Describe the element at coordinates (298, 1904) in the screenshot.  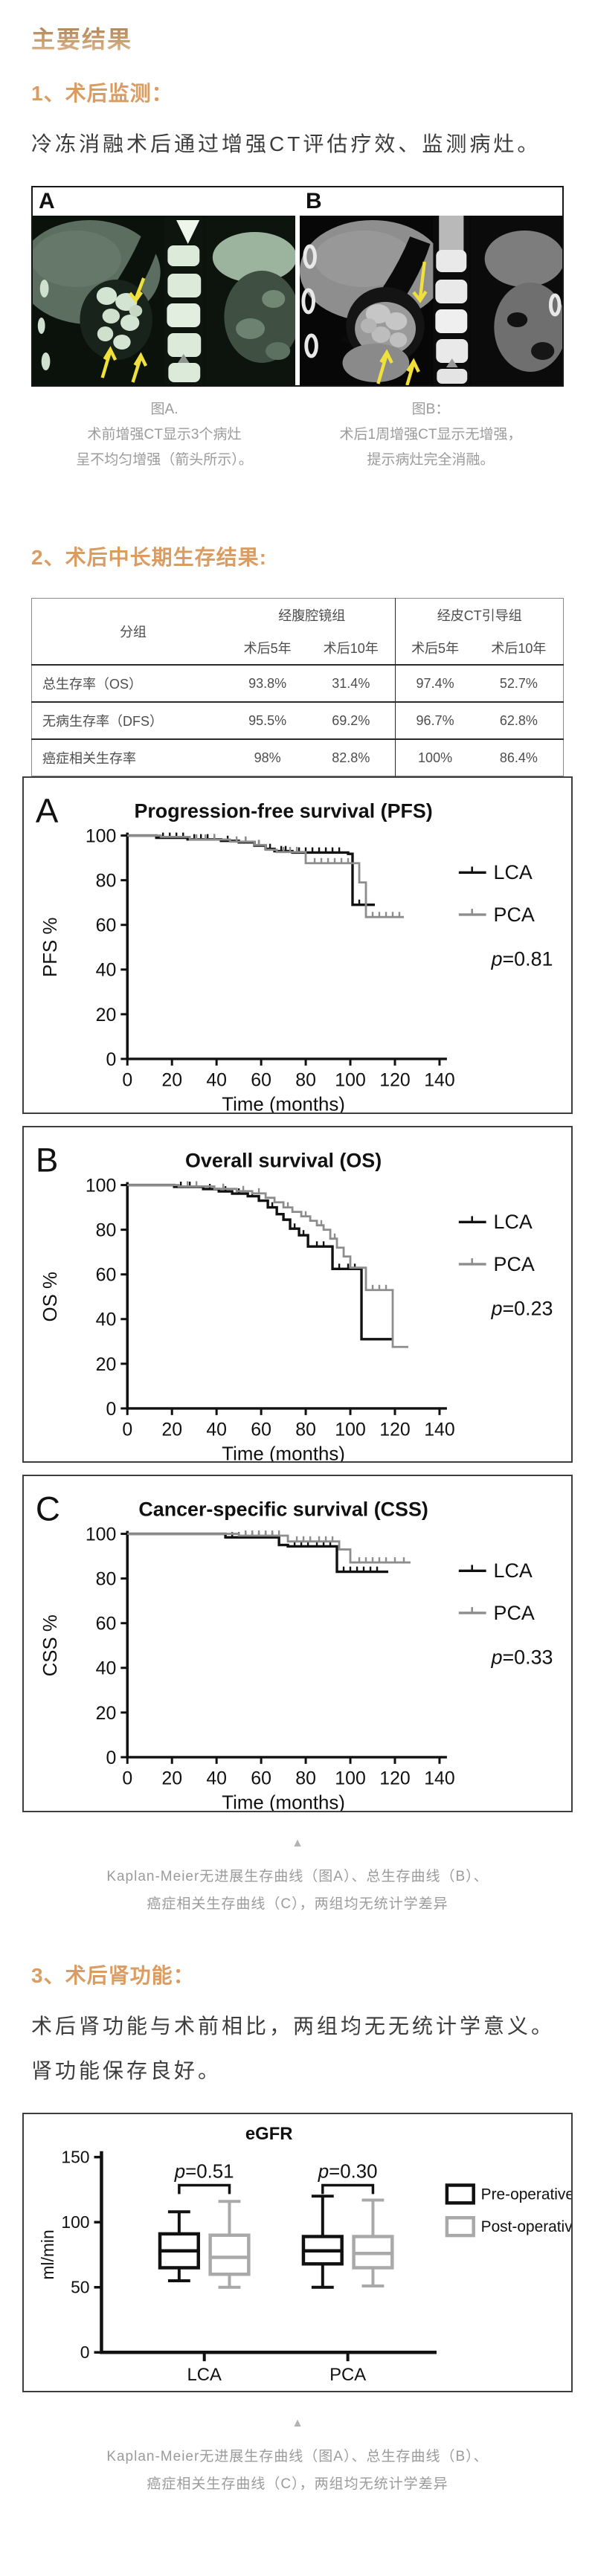
I see `km-caption-line2: 癌症相关生存曲线（C），两组均无统计学差异` at that location.